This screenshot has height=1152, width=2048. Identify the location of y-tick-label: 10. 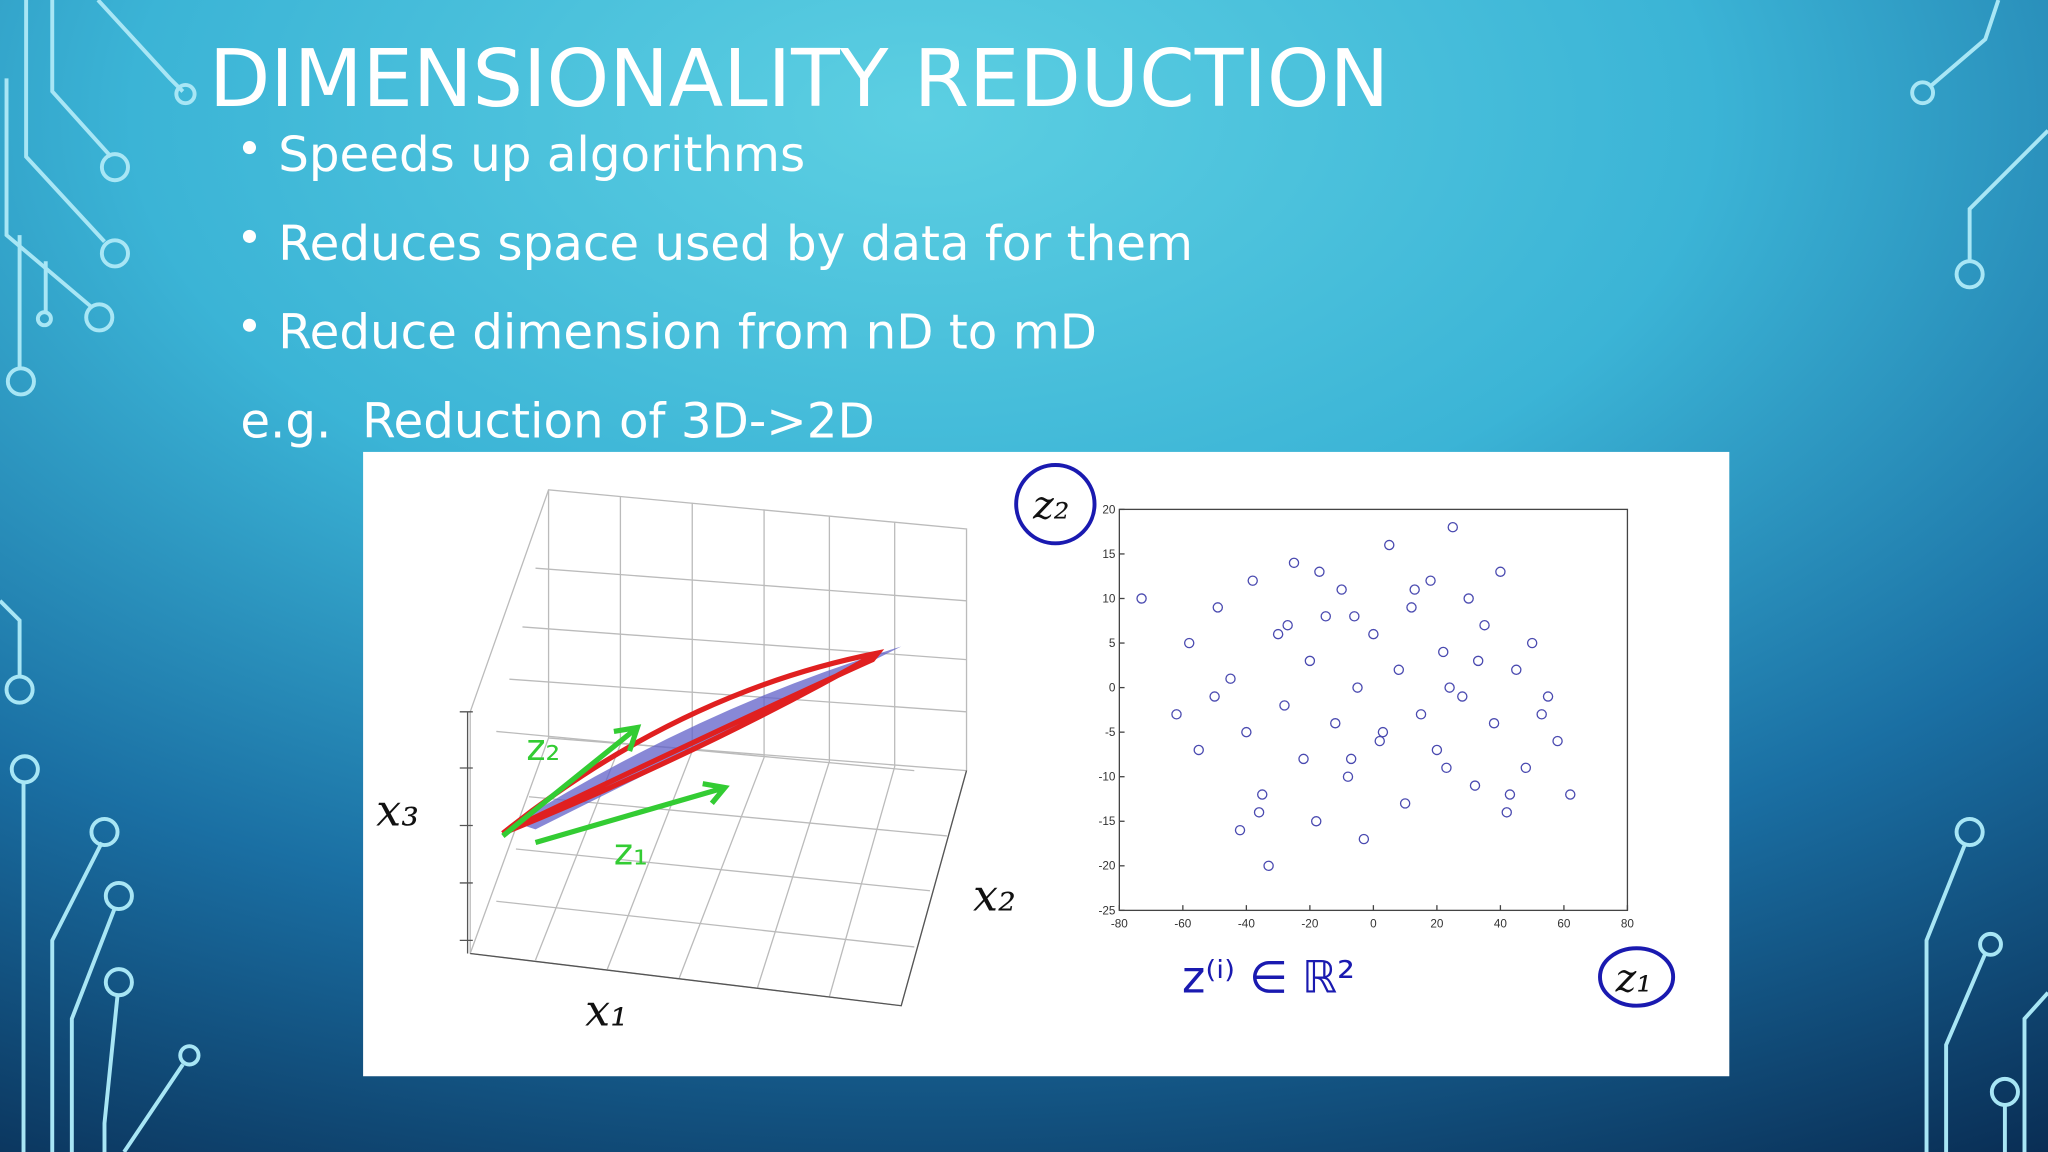
(1109, 598).